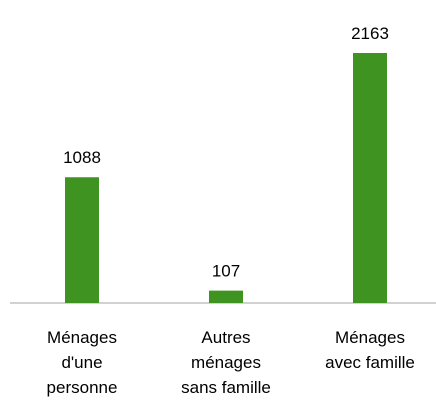 Image resolution: width=436 pixels, height=414 pixels. What do you see at coordinates (370, 33) in the screenshot?
I see `value-label: 2163` at bounding box center [370, 33].